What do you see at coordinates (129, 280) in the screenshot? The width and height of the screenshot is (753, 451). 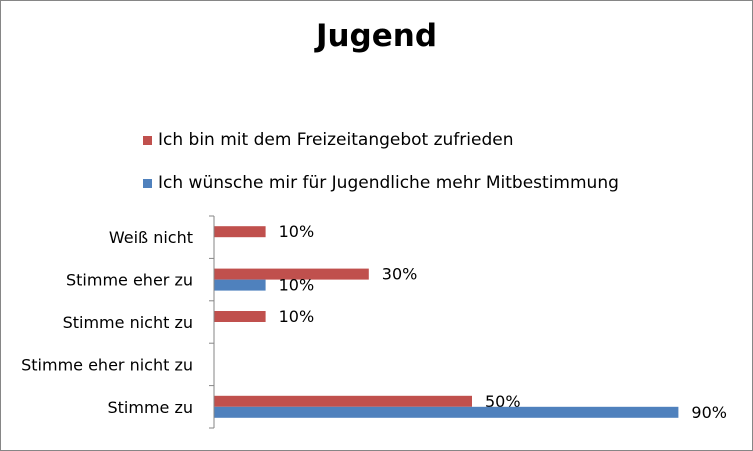 I see `category-label: Stimme eher zu` at bounding box center [129, 280].